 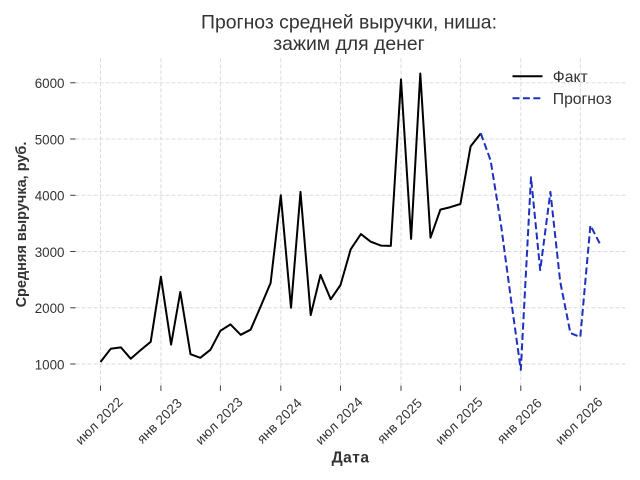 I want to click on svg-text: 4000, so click(x=50, y=196).